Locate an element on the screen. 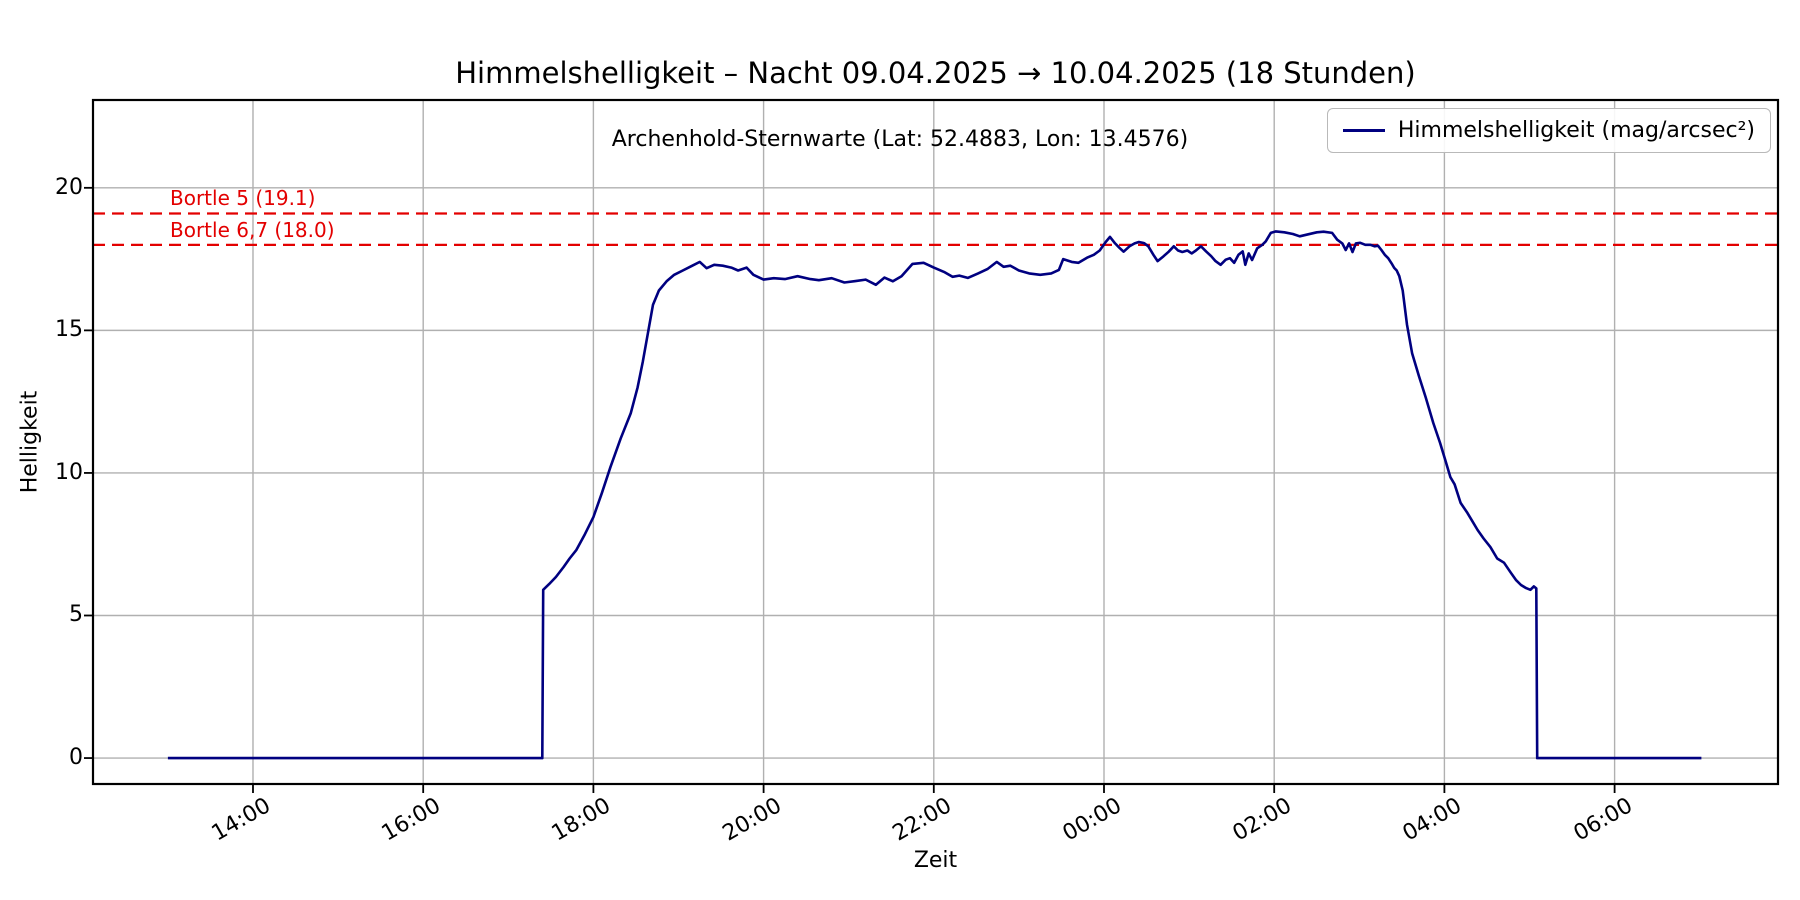  x-axis-label: Zeit is located at coordinates (935, 860).